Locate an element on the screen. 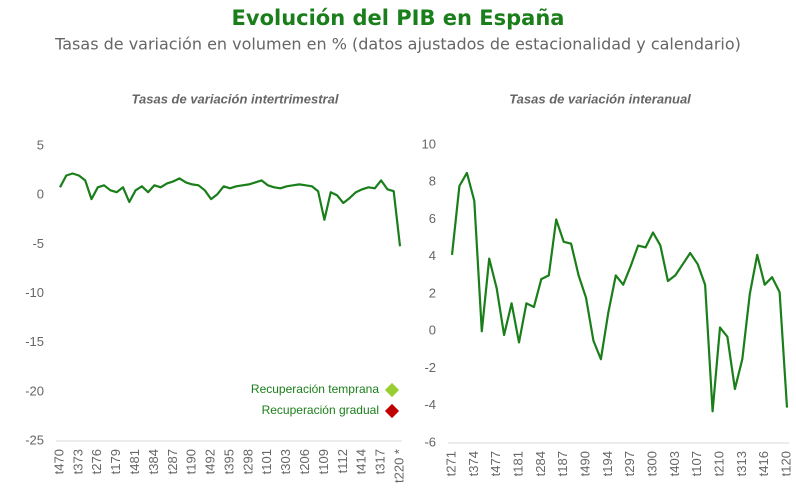 This screenshot has width=796, height=494. x-tick-label: t194 is located at coordinates (607, 463).